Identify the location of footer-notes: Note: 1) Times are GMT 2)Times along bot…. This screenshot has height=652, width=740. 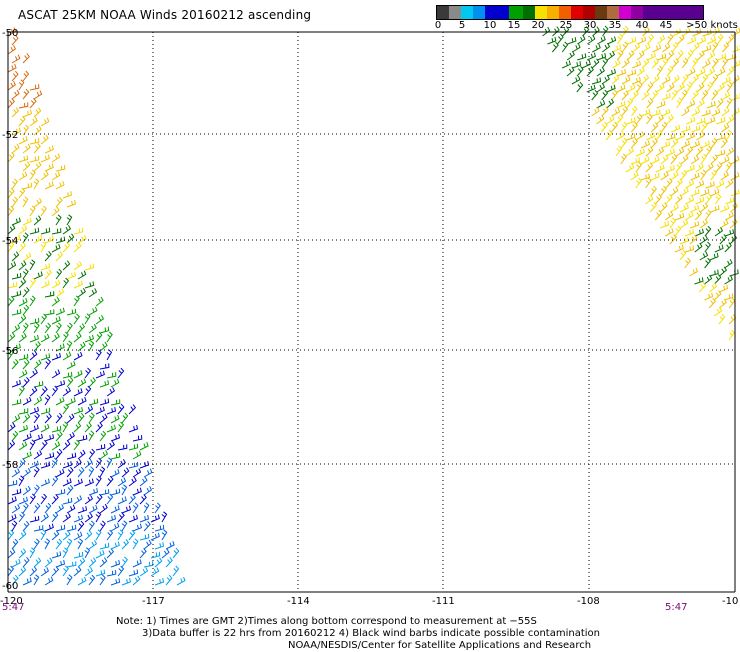
(358, 634).